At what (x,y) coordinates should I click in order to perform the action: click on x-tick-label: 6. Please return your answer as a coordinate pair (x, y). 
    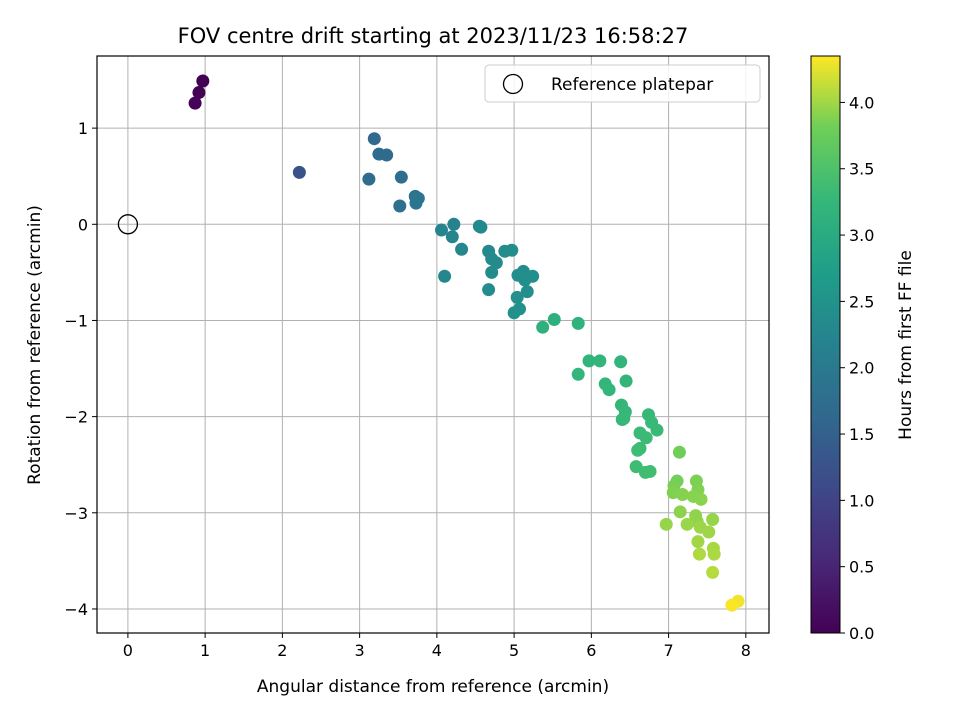
    Looking at the image, I should click on (591, 650).